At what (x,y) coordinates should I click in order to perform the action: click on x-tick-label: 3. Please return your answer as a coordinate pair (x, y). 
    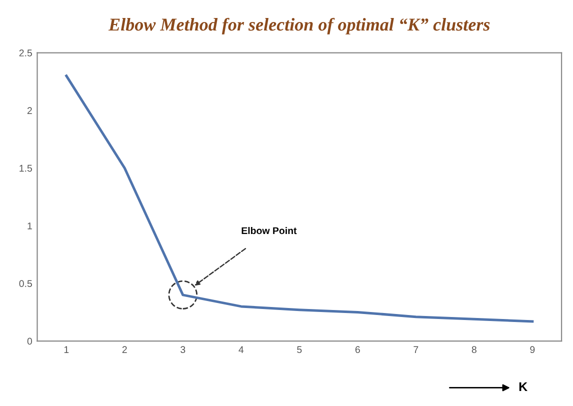
    Looking at the image, I should click on (183, 350).